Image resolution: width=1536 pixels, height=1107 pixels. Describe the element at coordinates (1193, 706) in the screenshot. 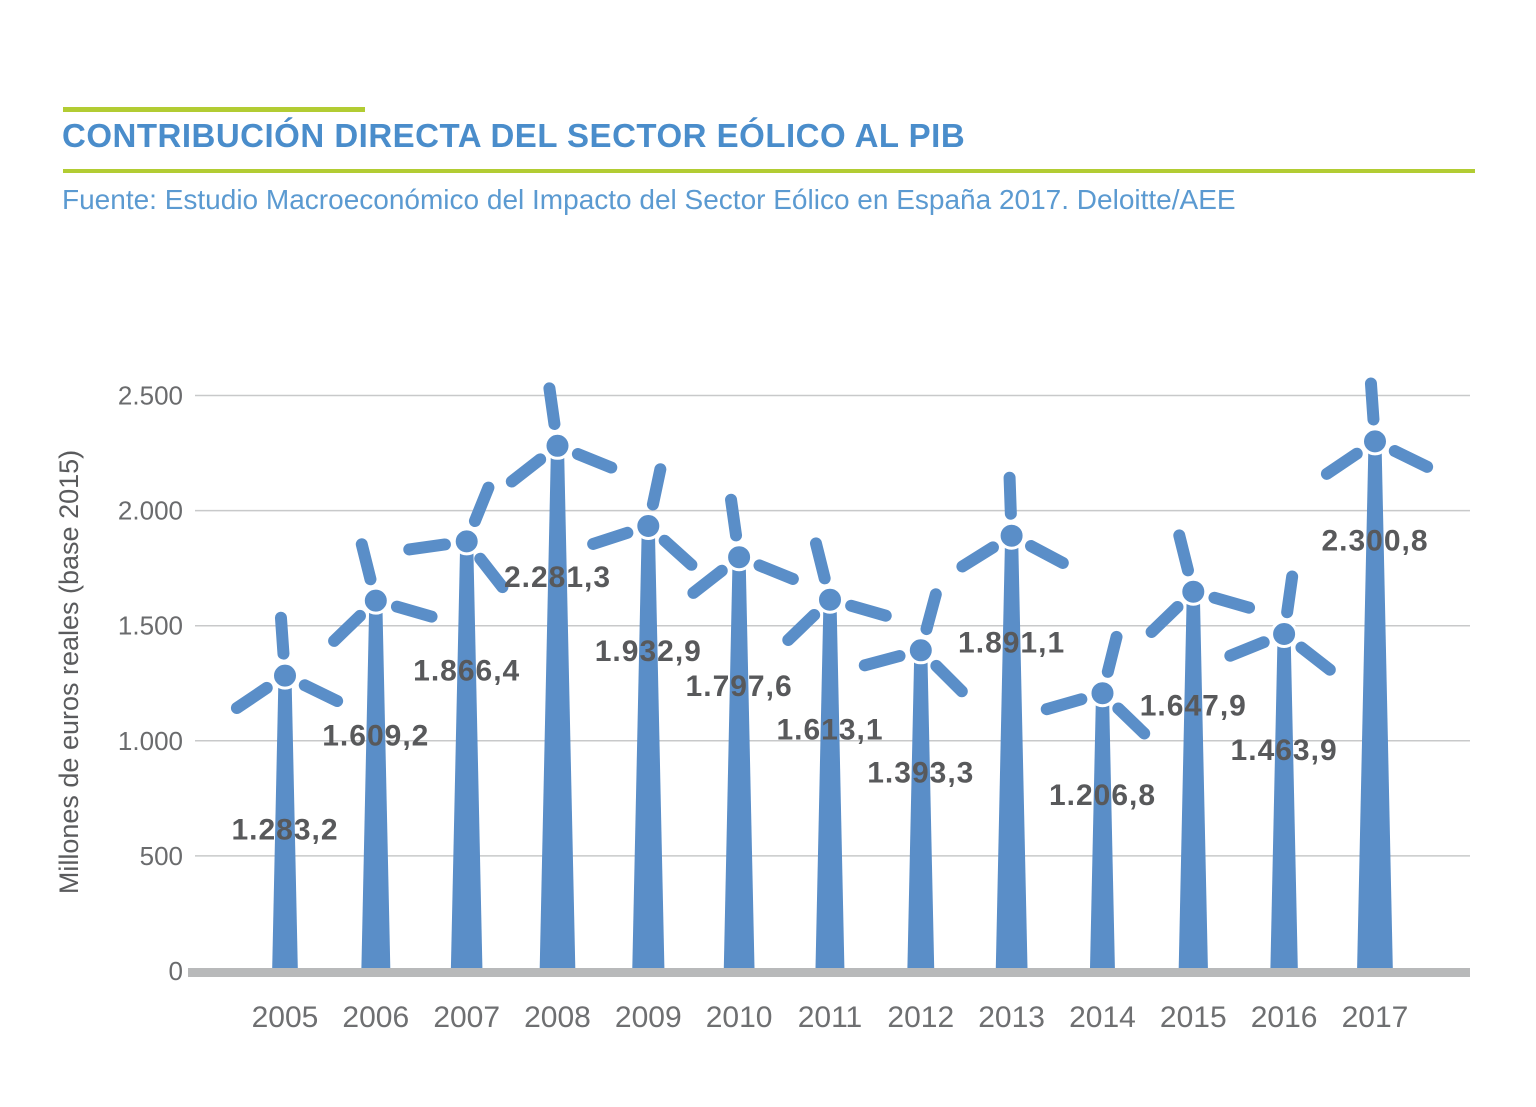

I see `value-label: 1.647,9` at that location.